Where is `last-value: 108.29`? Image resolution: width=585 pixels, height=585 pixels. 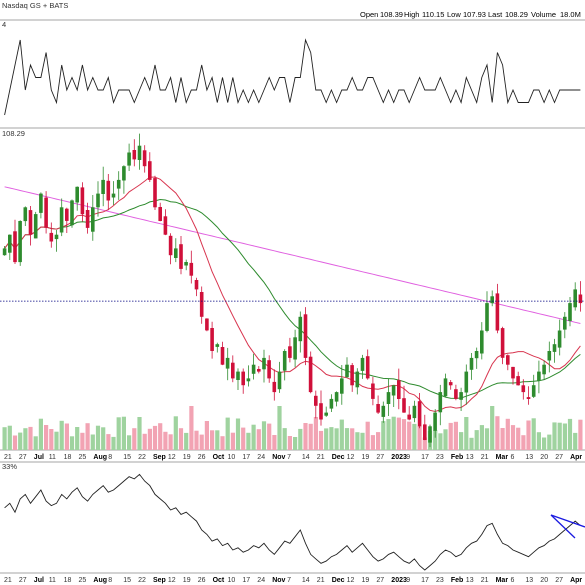
last-value: 108.29 is located at coordinates (516, 14).